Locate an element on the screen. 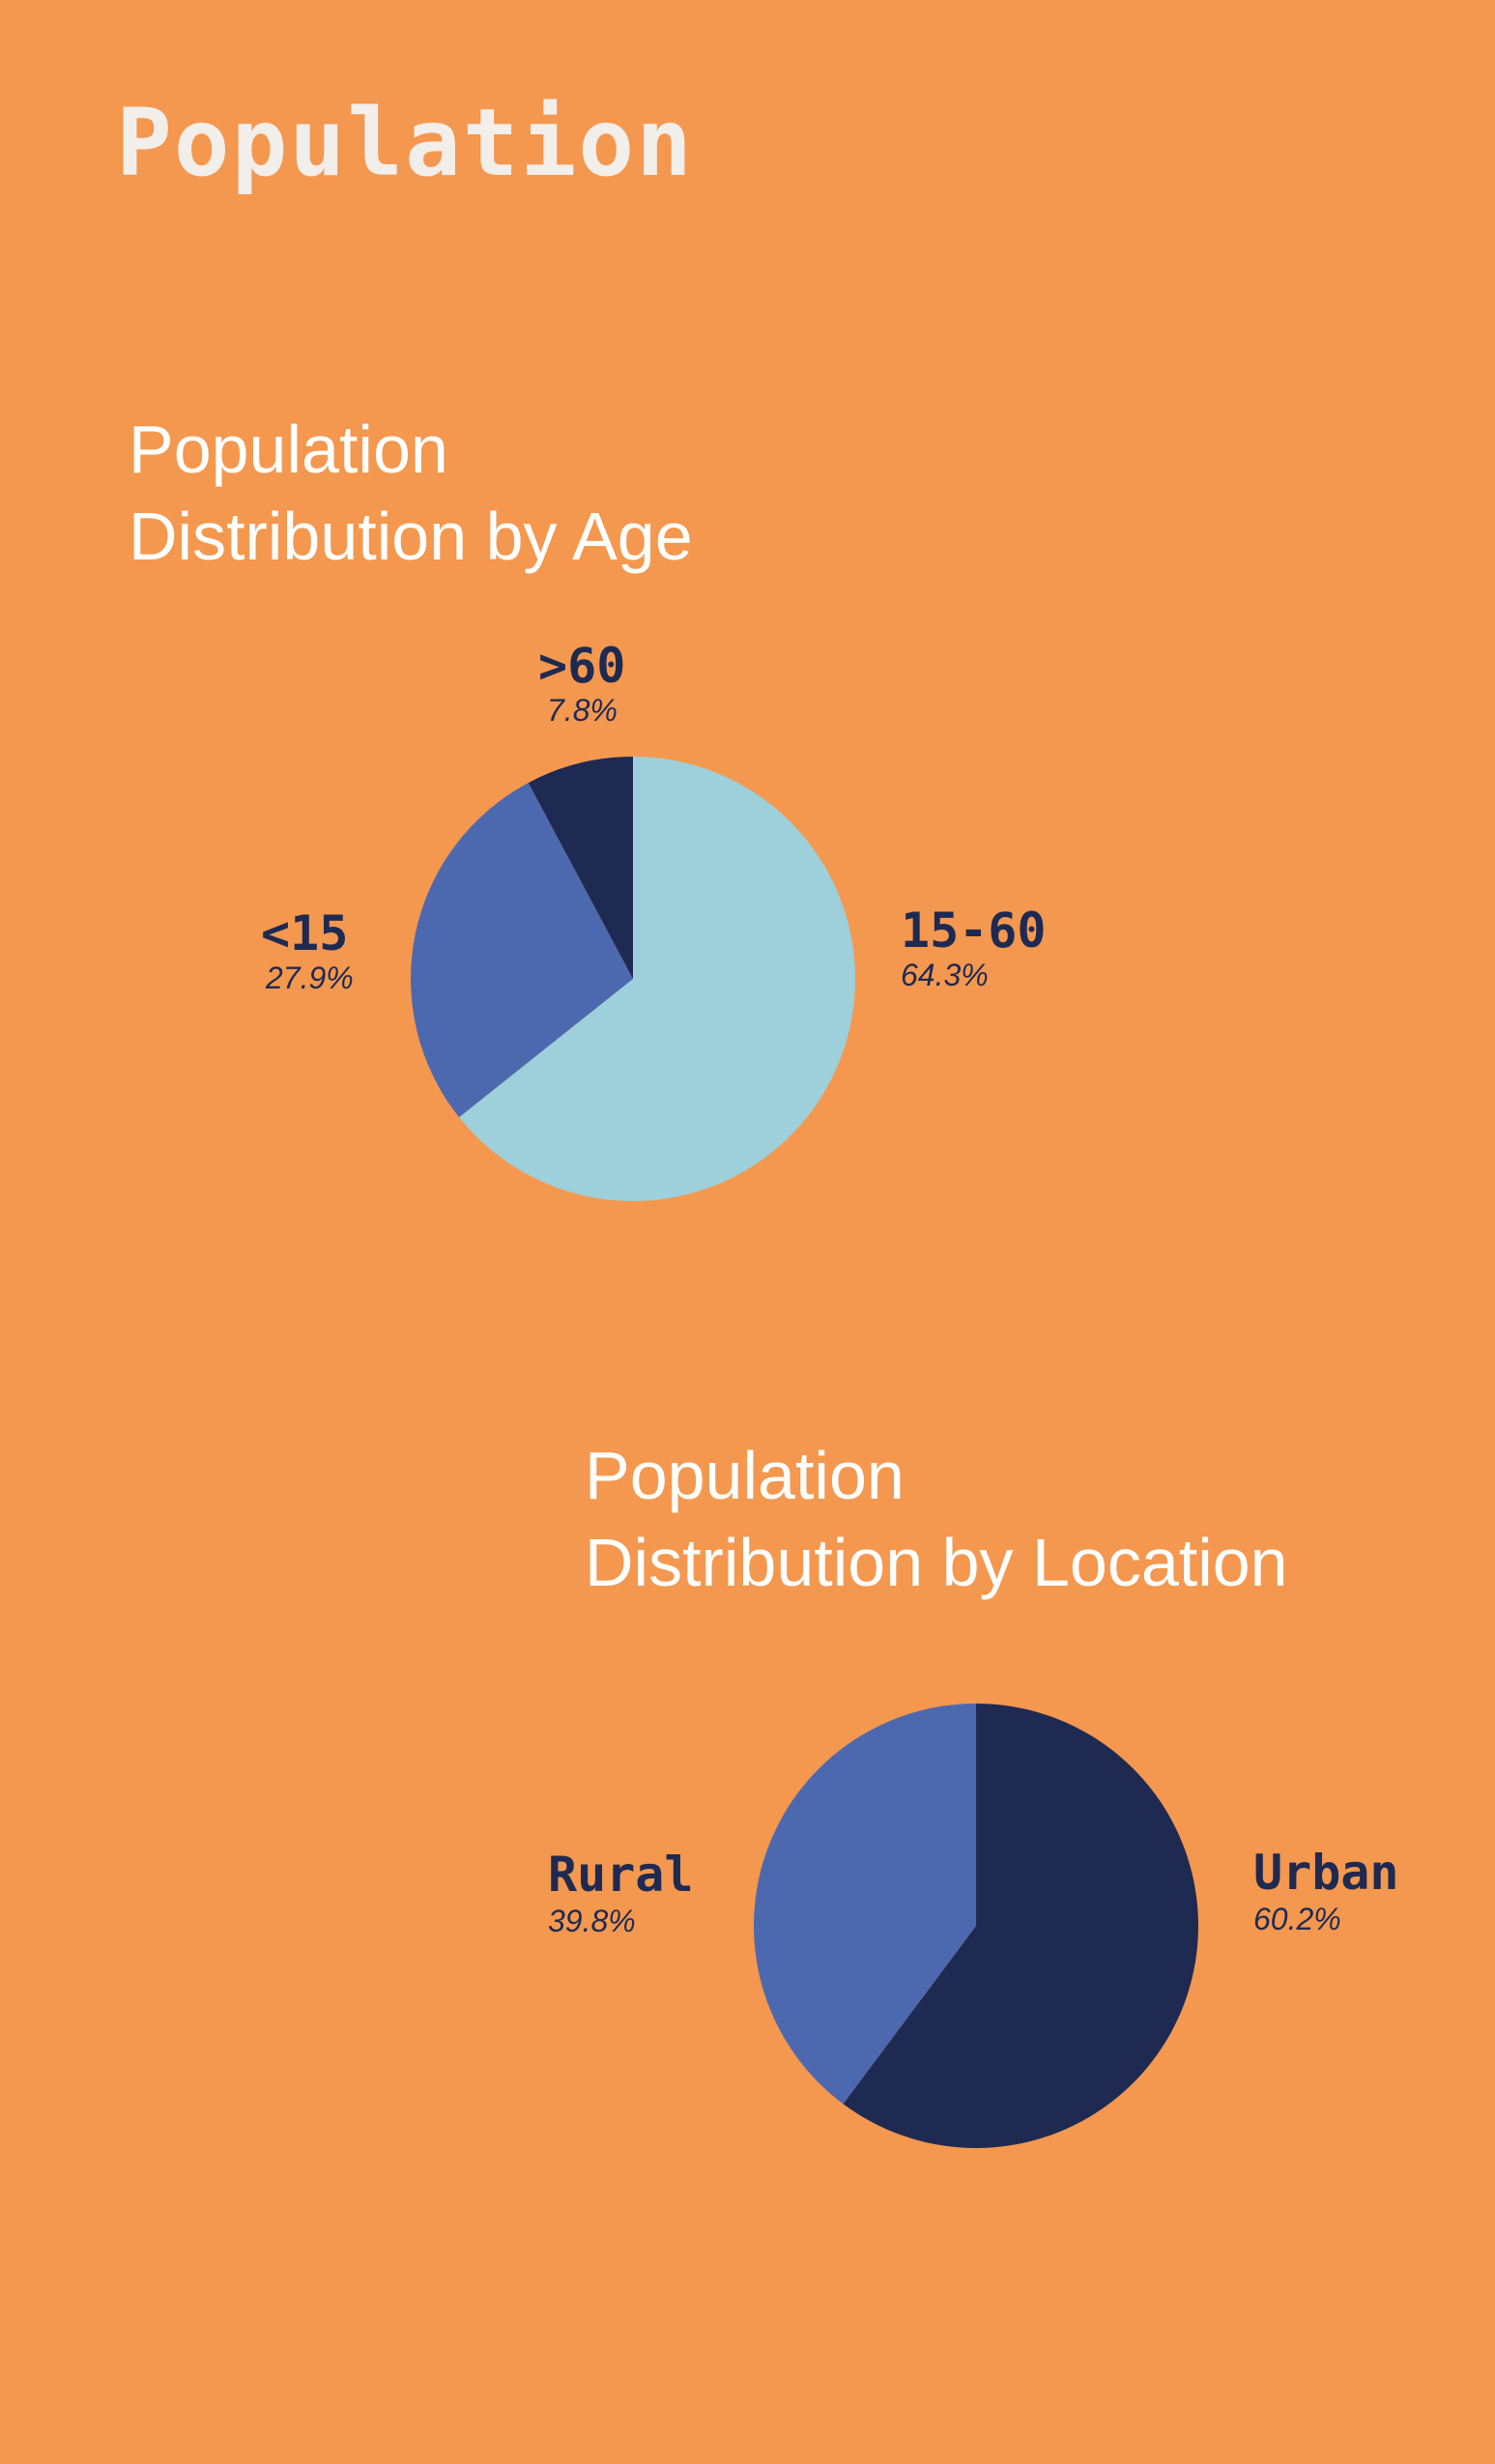  age-chart-title-line-2: Distribution by Age is located at coordinates (411, 536).